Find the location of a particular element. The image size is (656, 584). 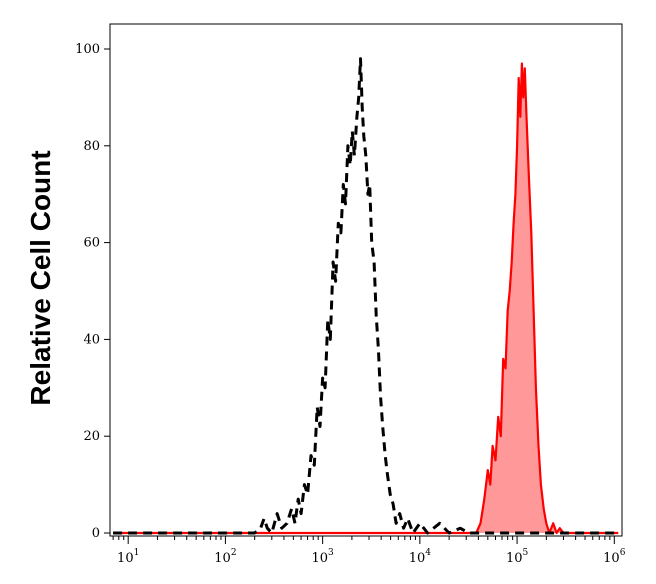

y-tick-label-60: 60 is located at coordinates (91, 243).